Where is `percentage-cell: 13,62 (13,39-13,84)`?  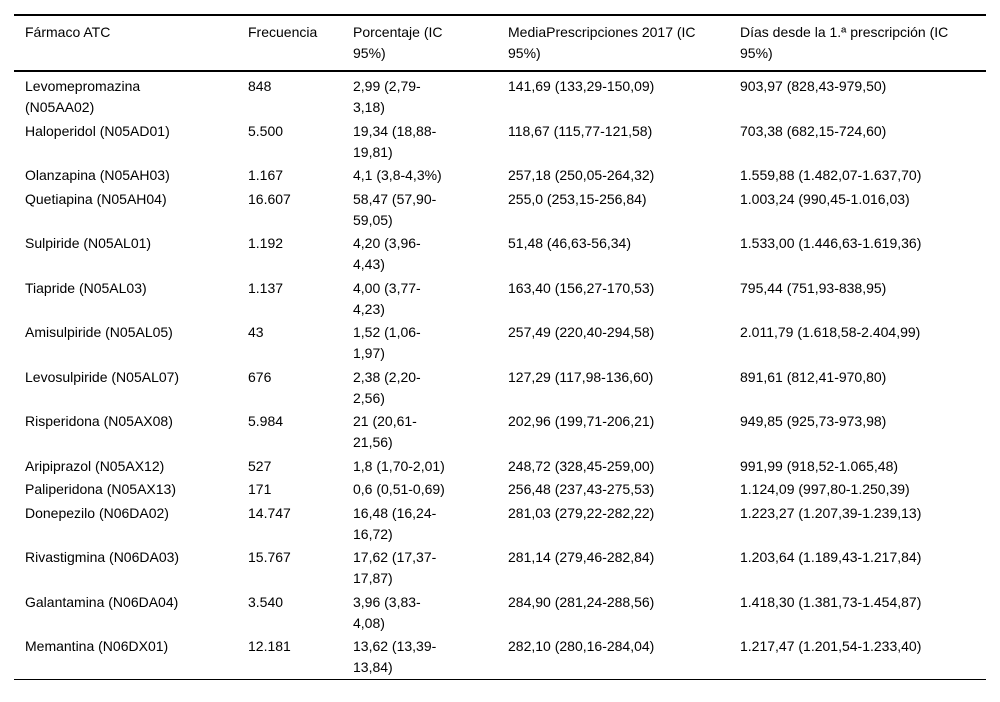
percentage-cell: 13,62 (13,39-13,84) is located at coordinates (395, 656).